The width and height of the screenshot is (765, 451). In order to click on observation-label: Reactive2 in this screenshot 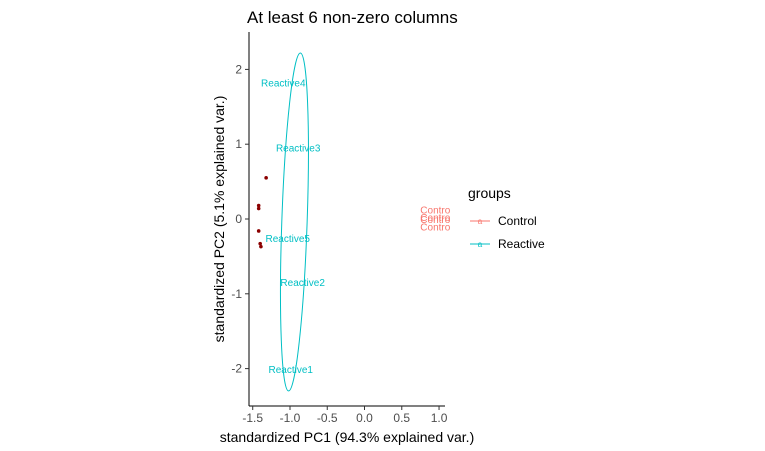, I will do `click(302, 283)`.